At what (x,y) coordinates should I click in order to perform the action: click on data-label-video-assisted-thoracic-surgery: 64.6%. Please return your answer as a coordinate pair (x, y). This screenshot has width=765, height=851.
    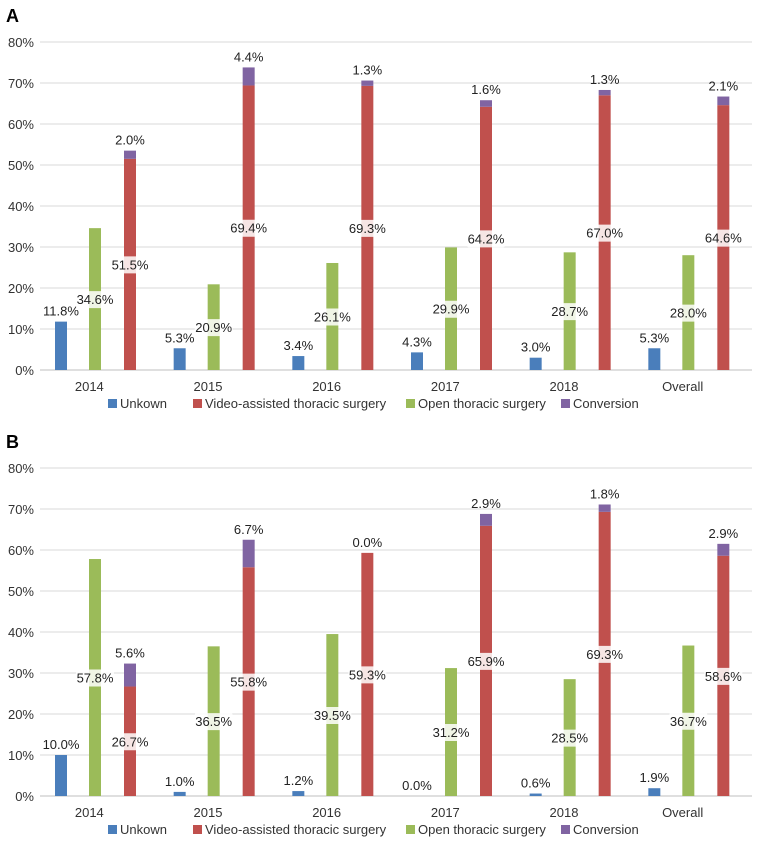
    Looking at the image, I should click on (723, 238).